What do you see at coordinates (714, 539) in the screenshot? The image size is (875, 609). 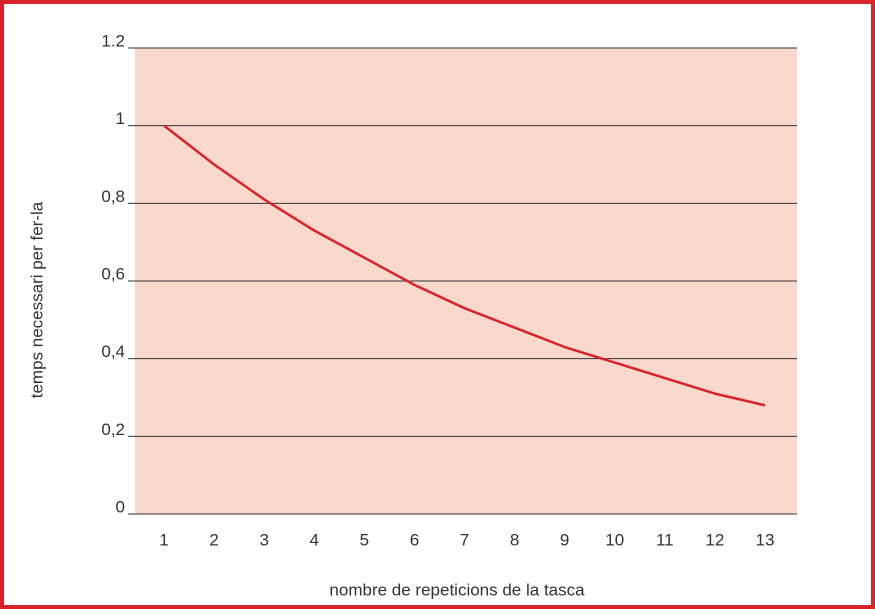 I see `x-tick-label: 12` at bounding box center [714, 539].